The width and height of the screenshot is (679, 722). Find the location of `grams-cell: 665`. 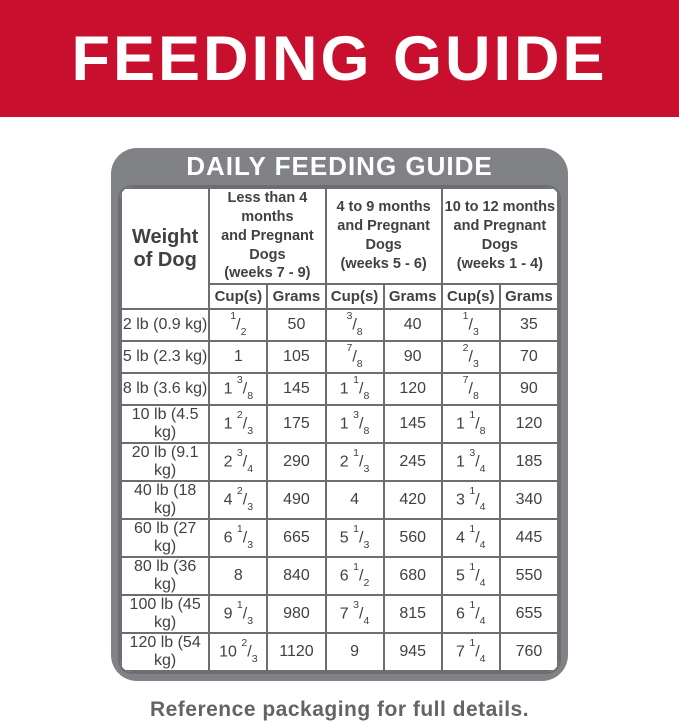

grams-cell: 665 is located at coordinates (296, 538).